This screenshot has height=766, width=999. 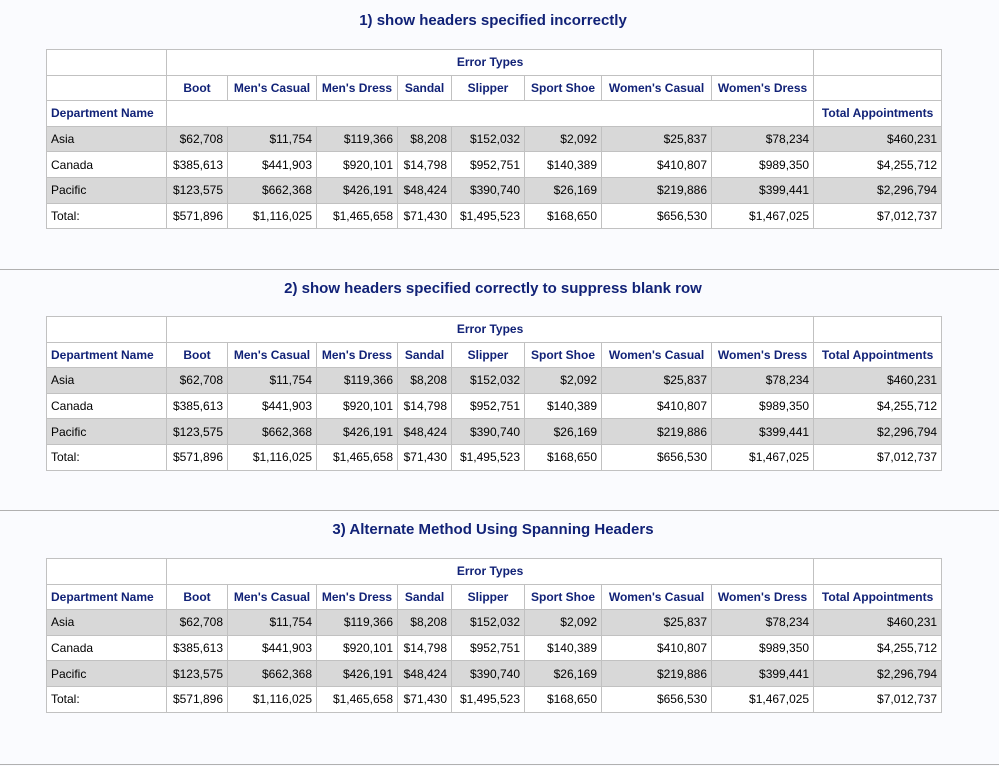 I want to click on column-header: Women's Dress, so click(x=762, y=597).